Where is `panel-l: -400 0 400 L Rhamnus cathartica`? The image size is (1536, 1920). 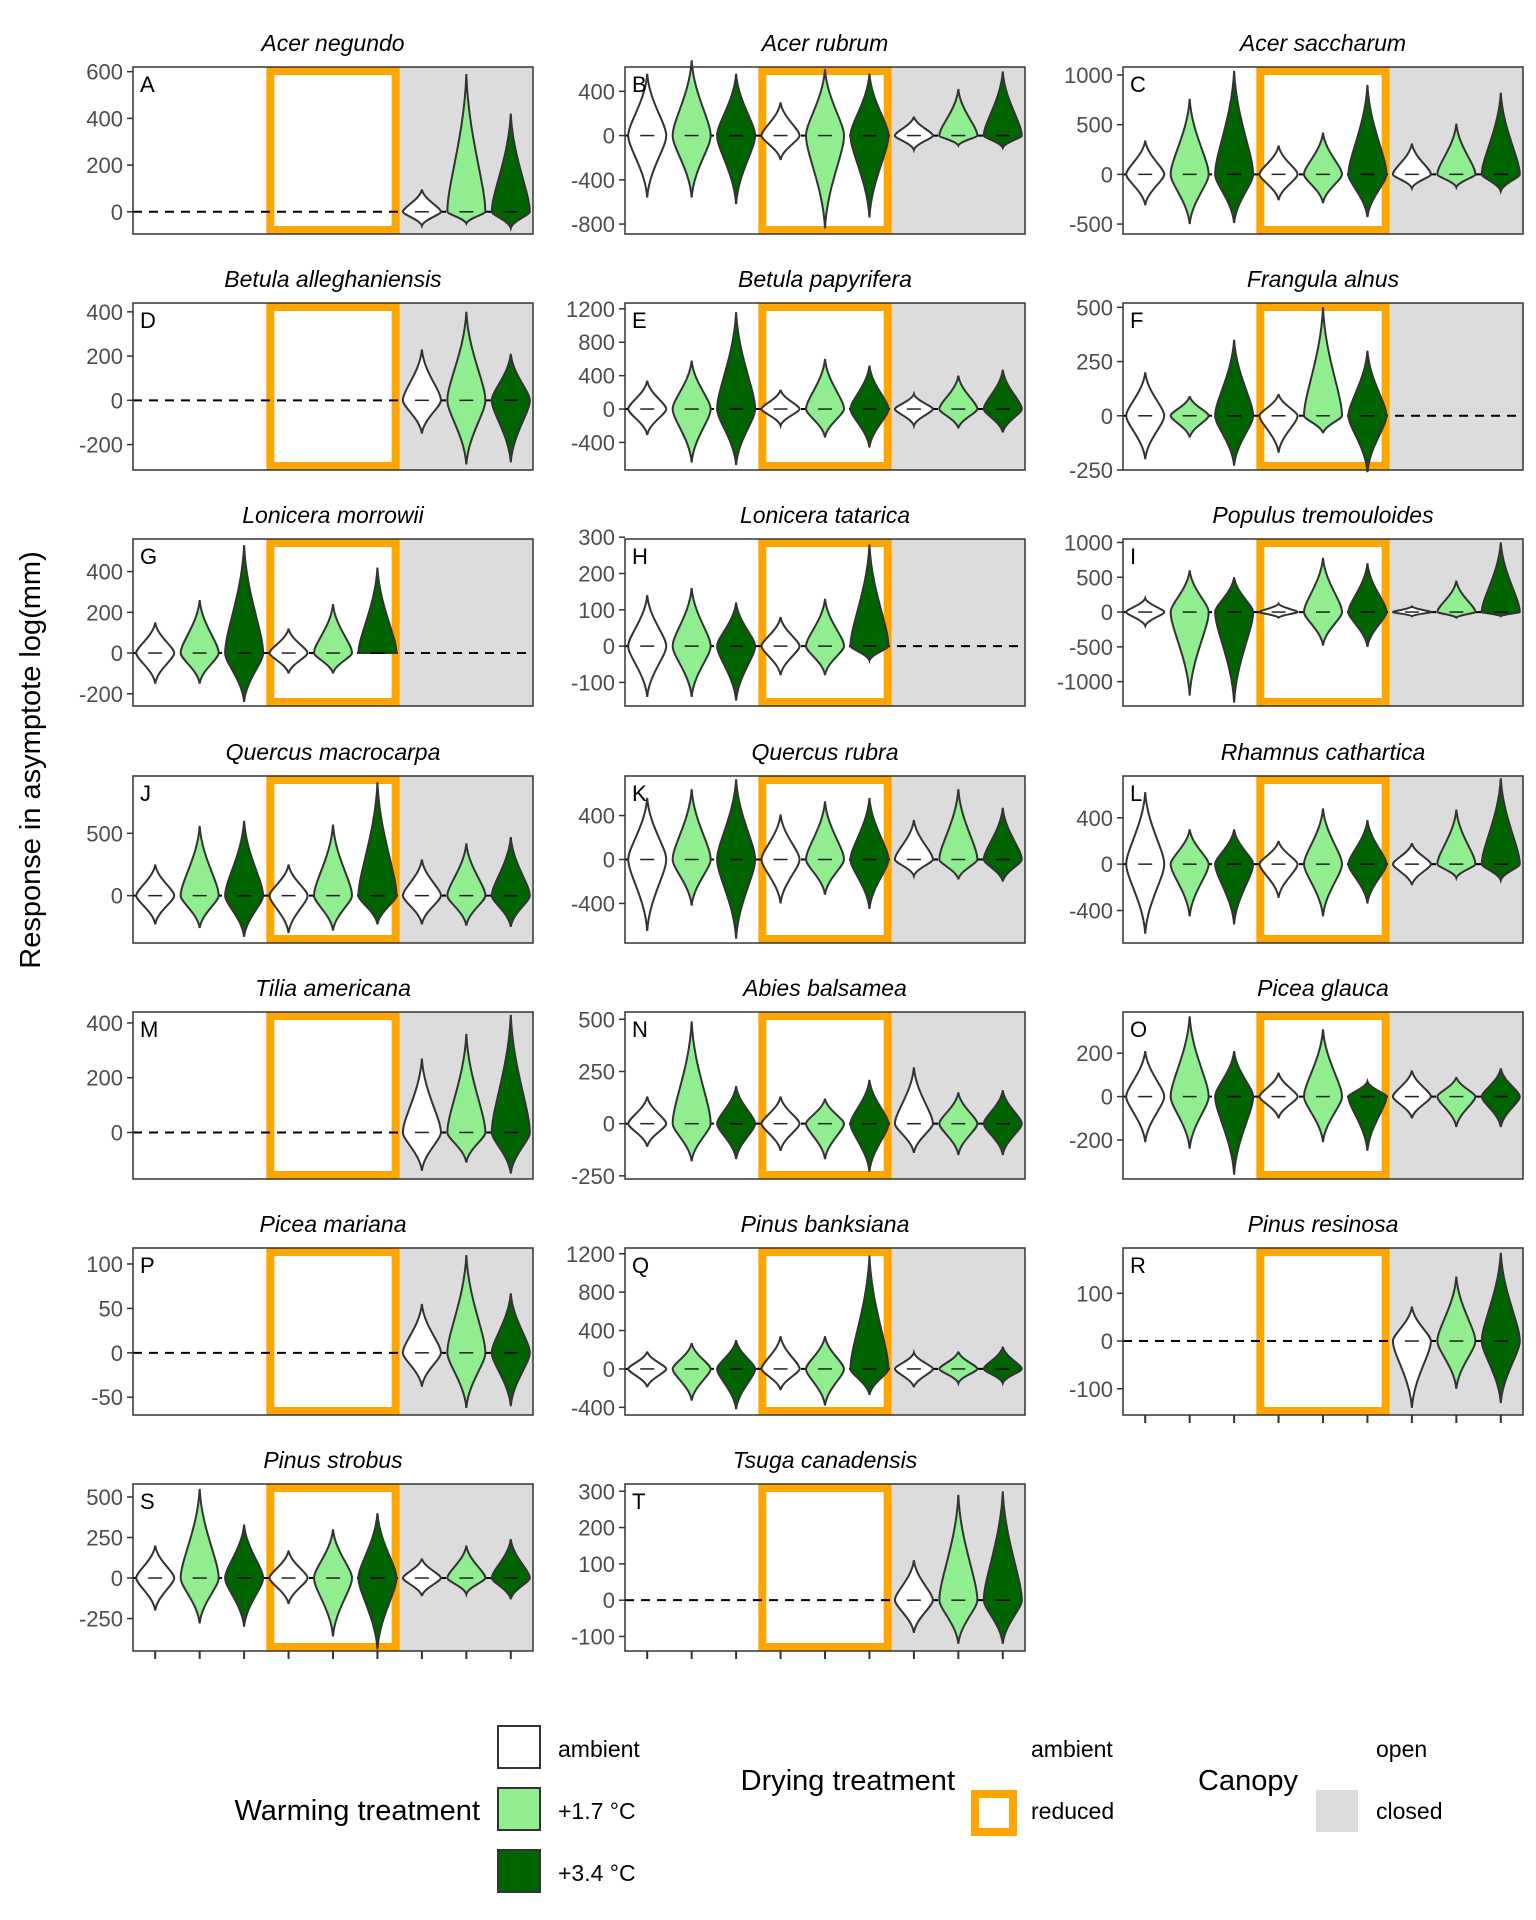 panel-l: -400 0 400 L Rhamnus cathartica is located at coordinates (1296, 841).